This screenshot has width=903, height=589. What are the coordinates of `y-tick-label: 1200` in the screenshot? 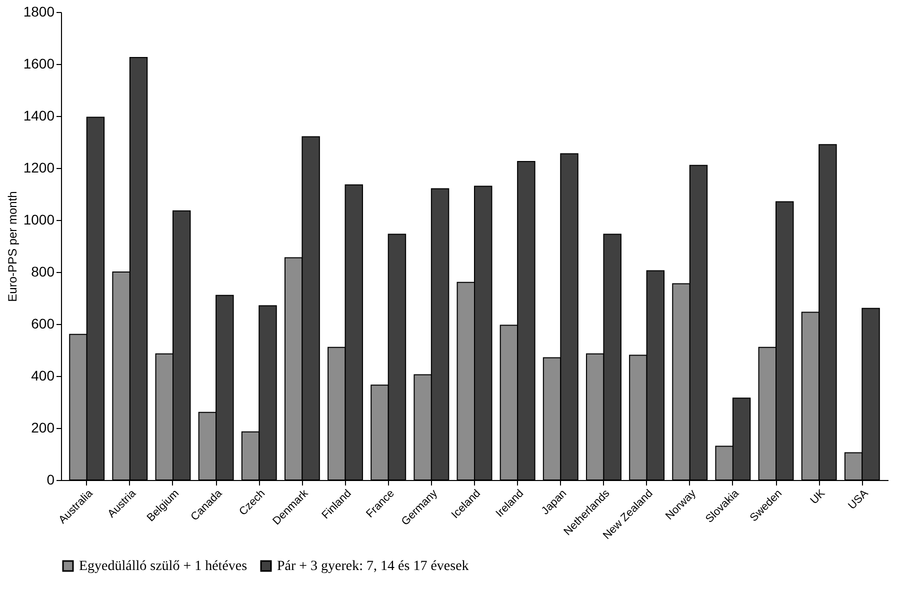 It's located at (39, 168).